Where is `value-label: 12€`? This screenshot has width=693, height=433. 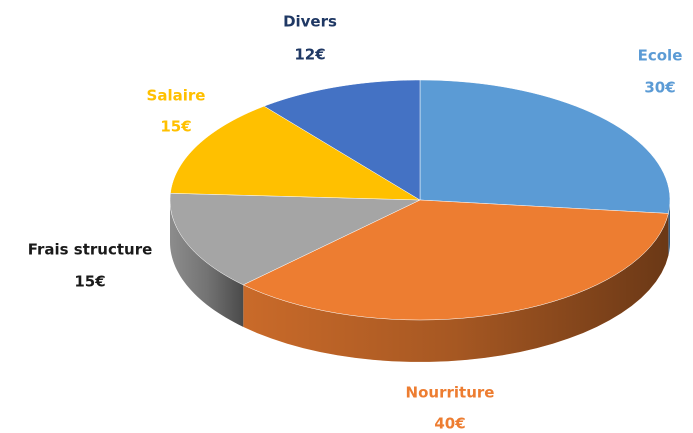
value-label: 12€ is located at coordinates (309, 55).